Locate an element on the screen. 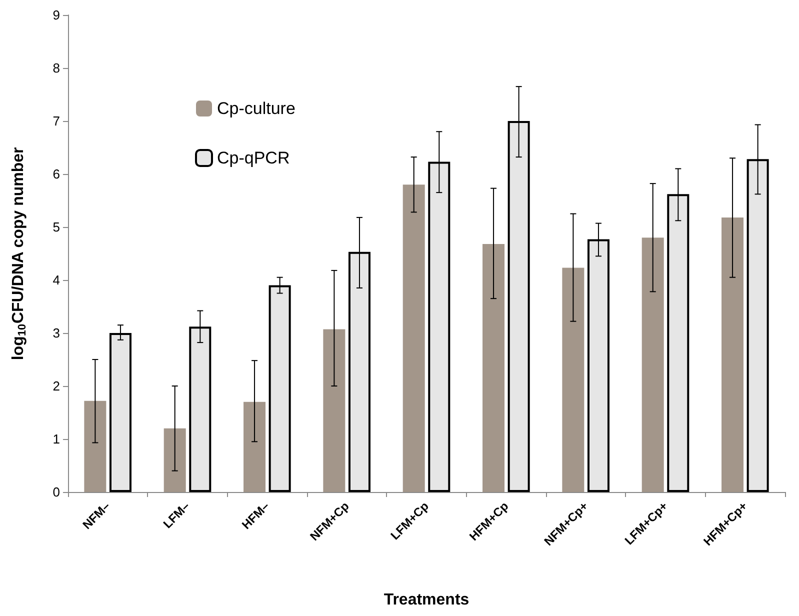 This screenshot has height=616, width=799. y-tick-label: 0 is located at coordinates (56, 492).